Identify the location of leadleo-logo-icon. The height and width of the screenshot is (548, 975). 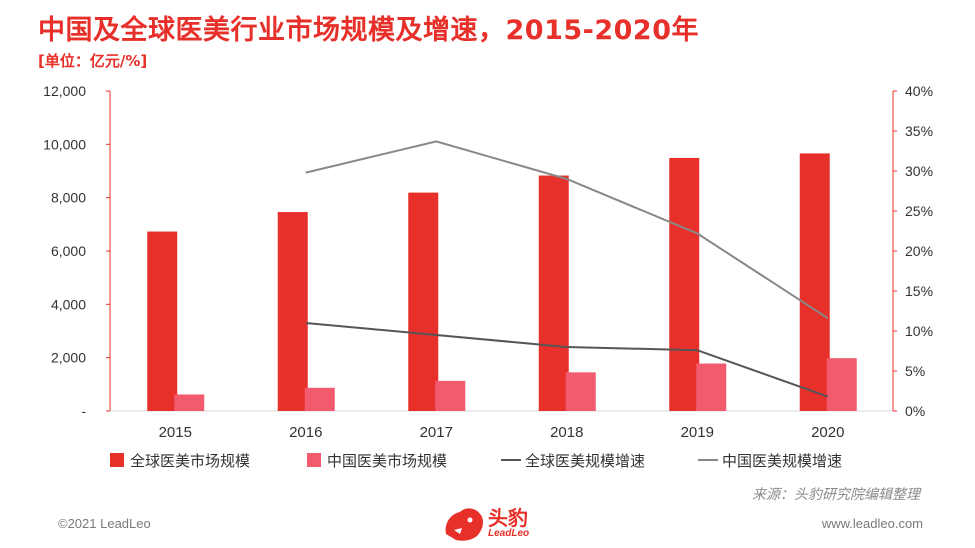
(464, 524).